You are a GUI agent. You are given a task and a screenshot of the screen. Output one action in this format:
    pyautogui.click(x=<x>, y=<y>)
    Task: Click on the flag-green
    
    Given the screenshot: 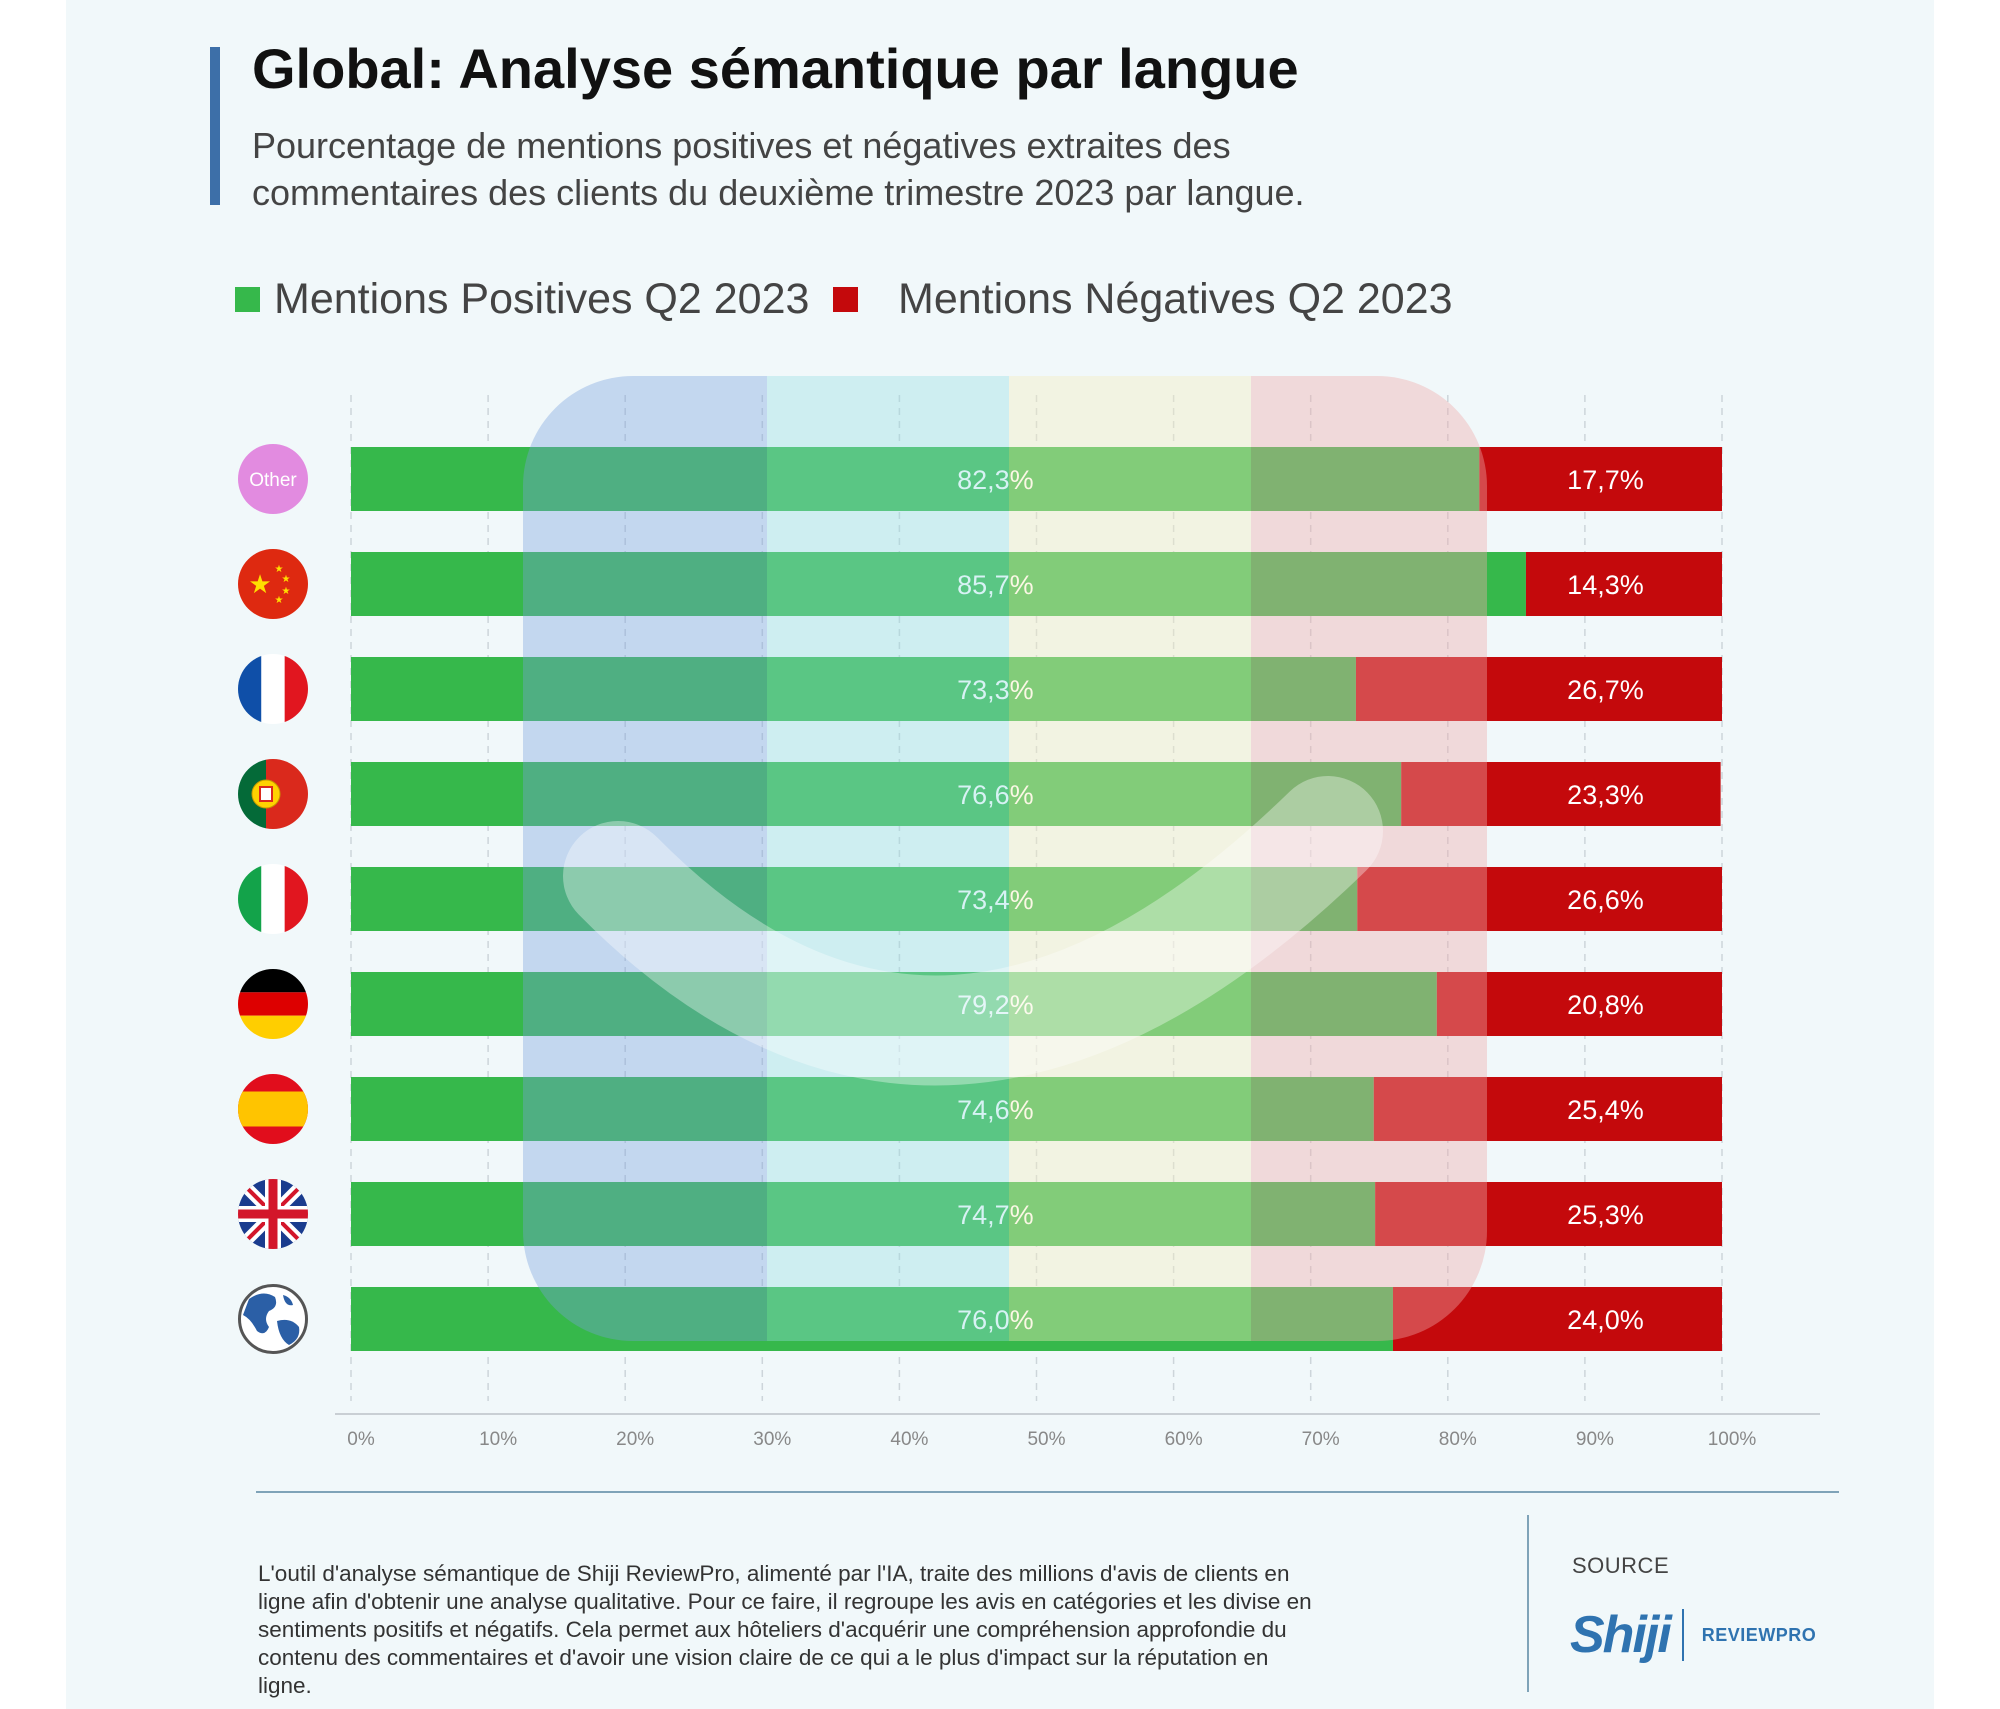 What is the action you would take?
    pyautogui.click(x=250, y=899)
    